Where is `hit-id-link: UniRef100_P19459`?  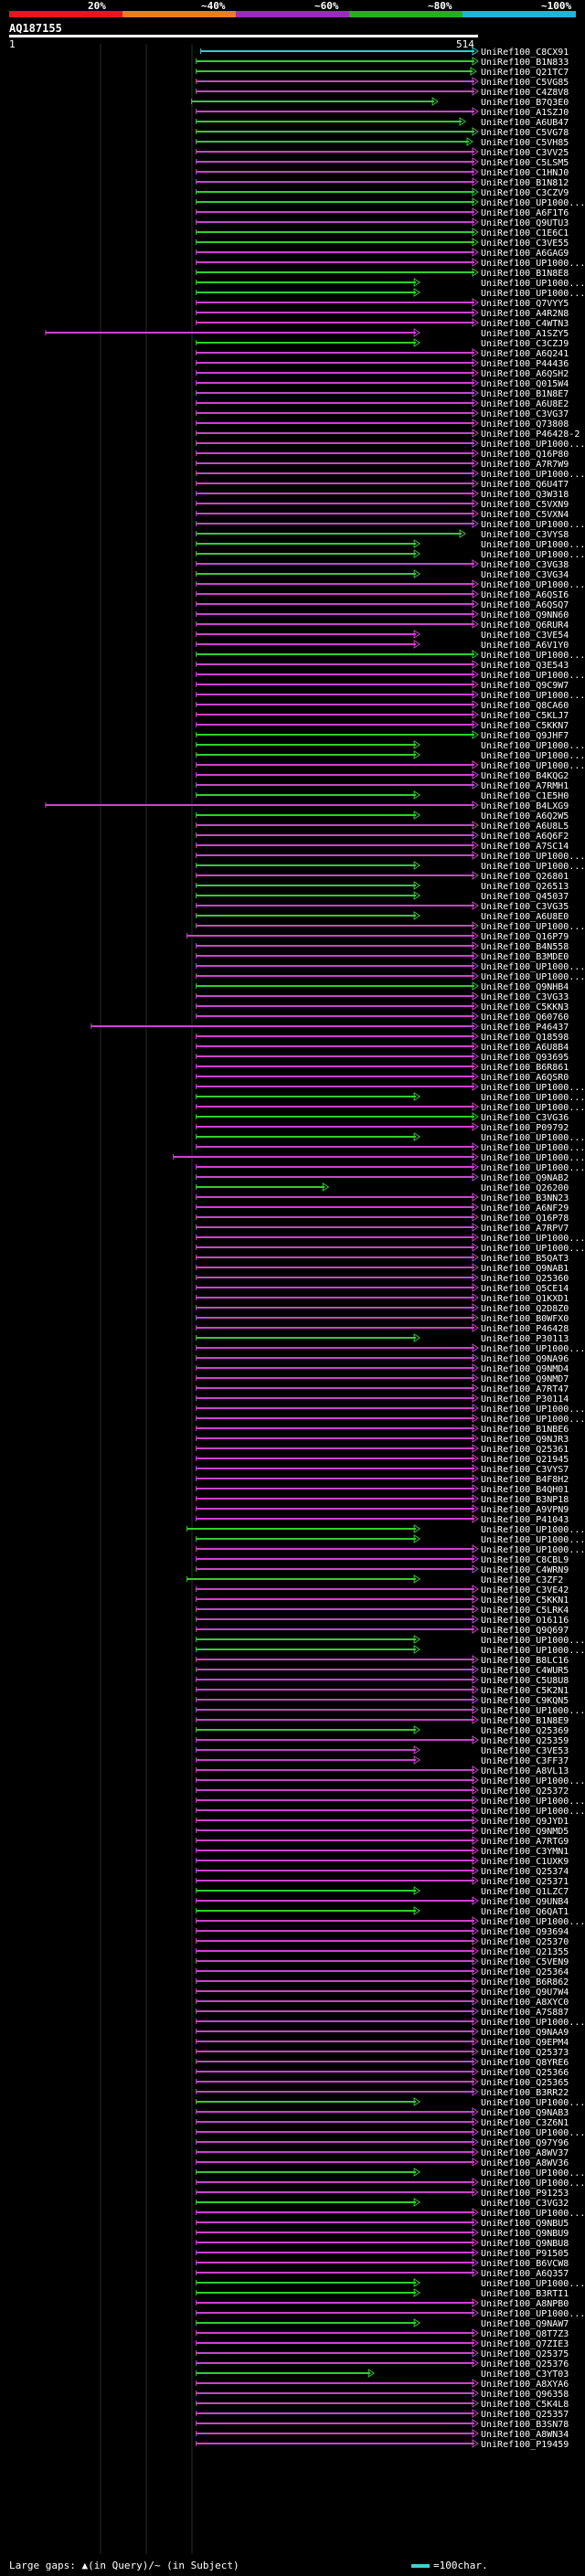 hit-id-link: UniRef100_P19459 is located at coordinates (525, 2445).